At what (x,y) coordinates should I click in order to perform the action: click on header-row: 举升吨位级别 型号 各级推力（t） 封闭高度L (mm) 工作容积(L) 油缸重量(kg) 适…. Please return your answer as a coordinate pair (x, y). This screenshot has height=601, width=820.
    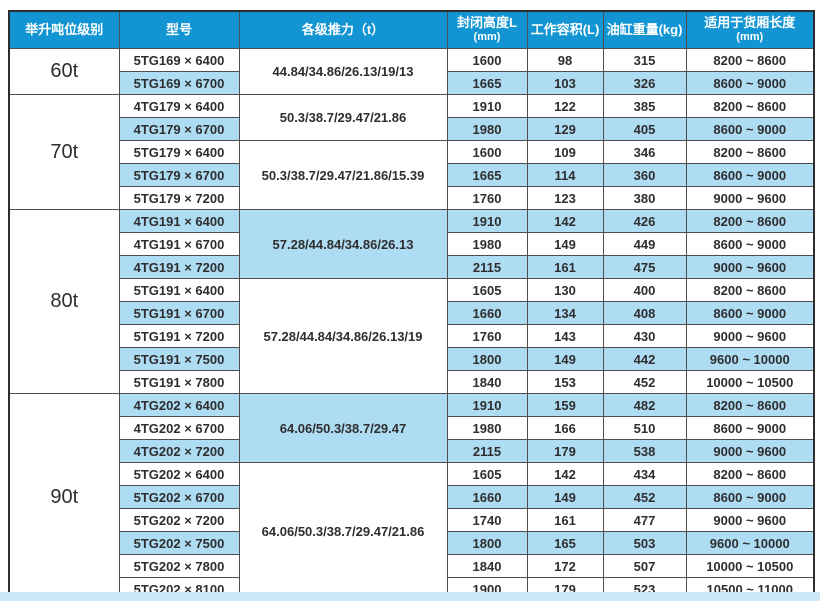
    Looking at the image, I should click on (411, 29).